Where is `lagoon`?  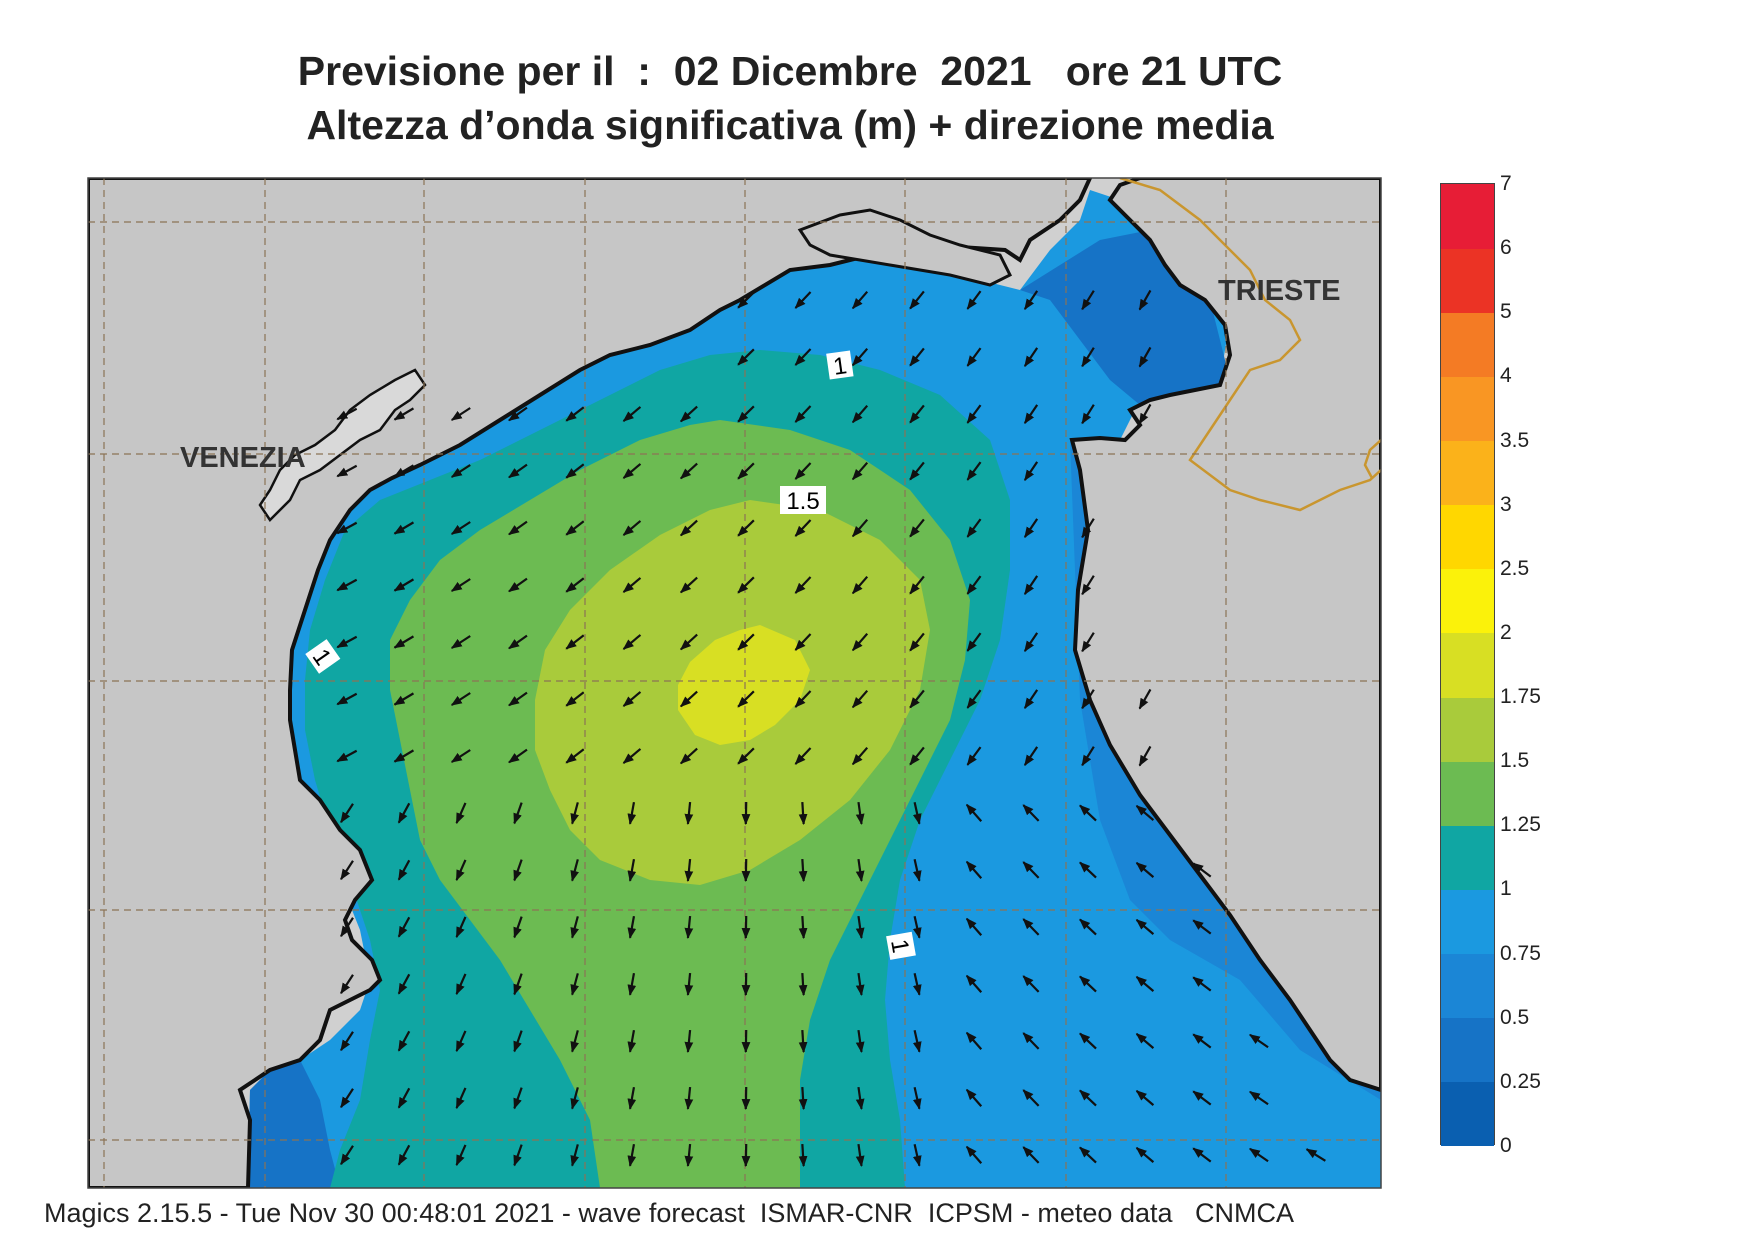
lagoon is located at coordinates (342, 445).